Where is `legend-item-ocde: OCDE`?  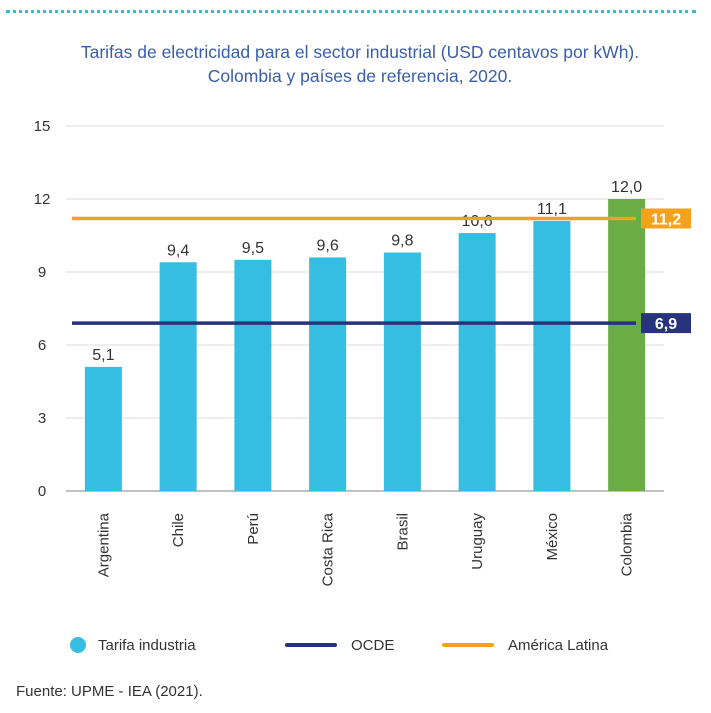
legend-item-ocde: OCDE is located at coordinates (339, 645).